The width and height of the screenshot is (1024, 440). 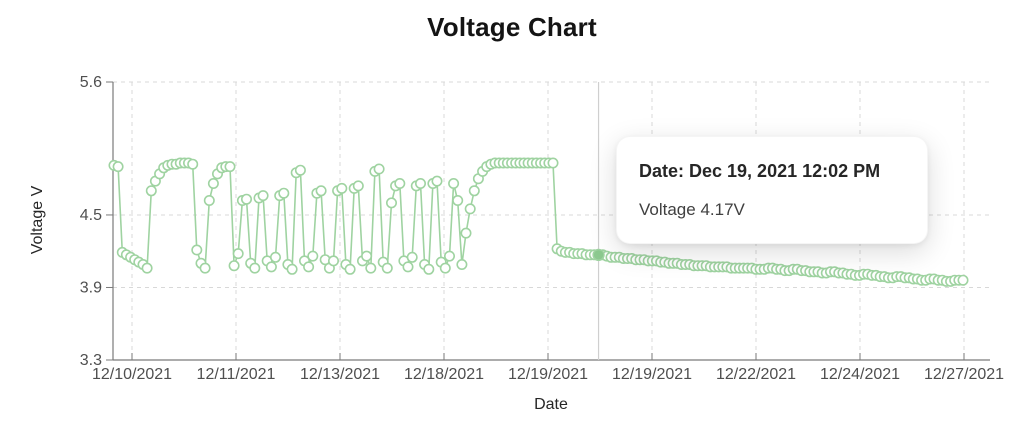 I want to click on x-tick-label: 12/10/2021, so click(x=132, y=374).